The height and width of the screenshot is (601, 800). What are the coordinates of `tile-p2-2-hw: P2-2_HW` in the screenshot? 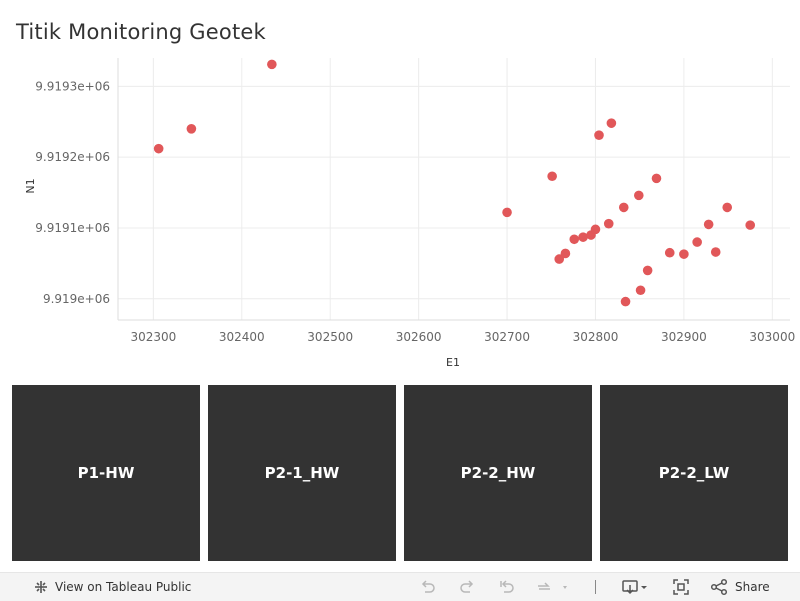 It's located at (498, 473).